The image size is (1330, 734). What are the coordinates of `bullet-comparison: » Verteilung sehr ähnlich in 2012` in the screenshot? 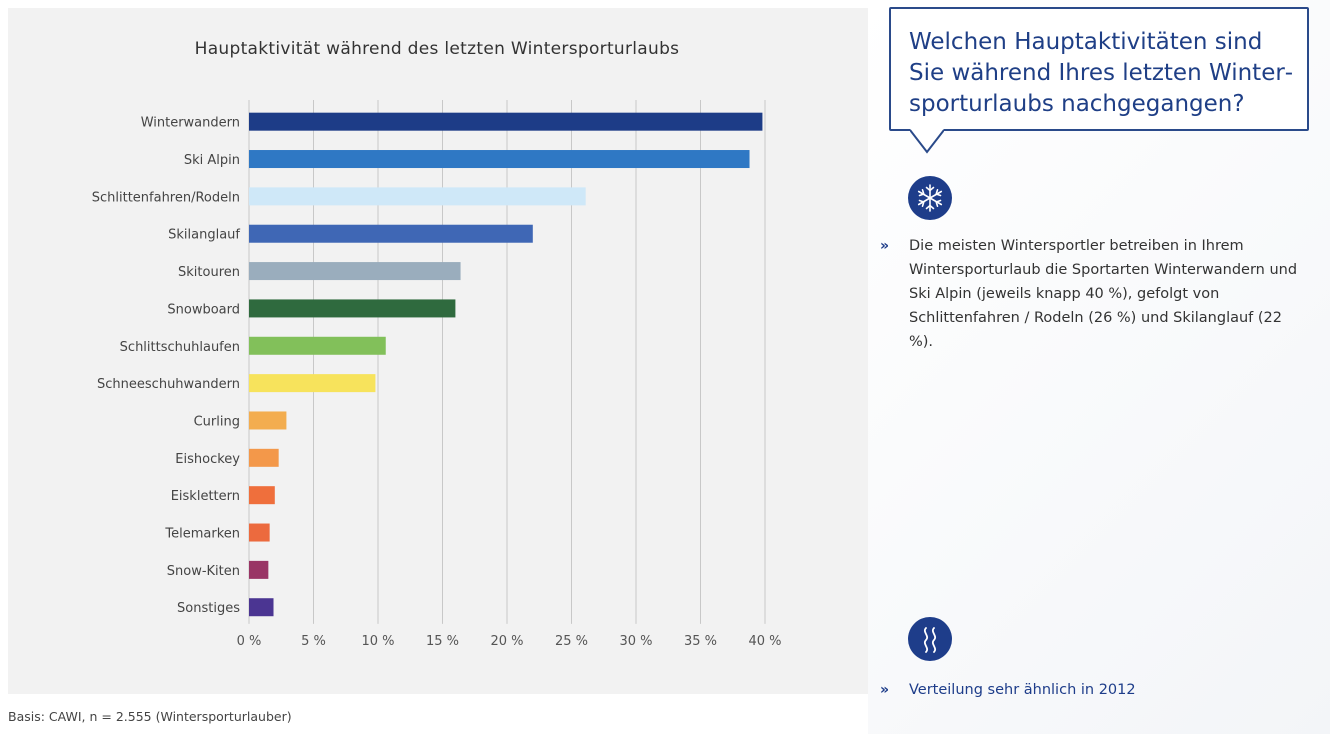 It's located at (1090, 690).